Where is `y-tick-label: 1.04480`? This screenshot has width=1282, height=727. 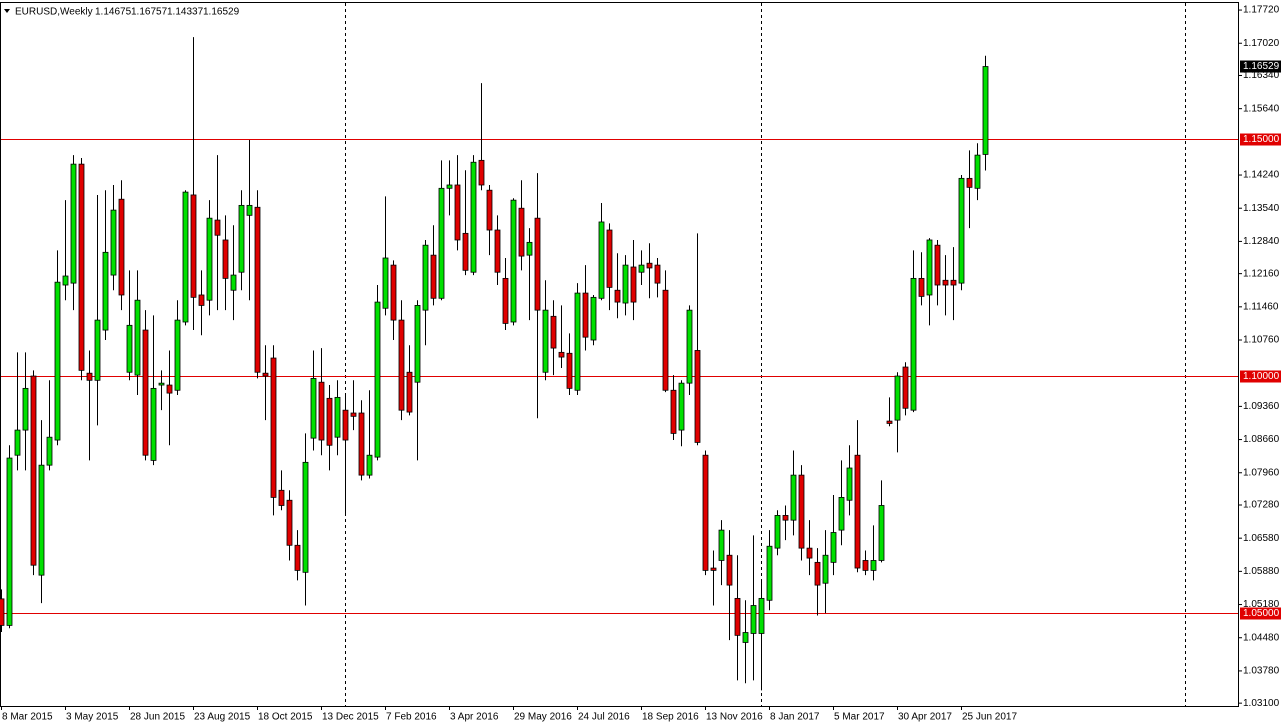
y-tick-label: 1.04480 is located at coordinates (1261, 637).